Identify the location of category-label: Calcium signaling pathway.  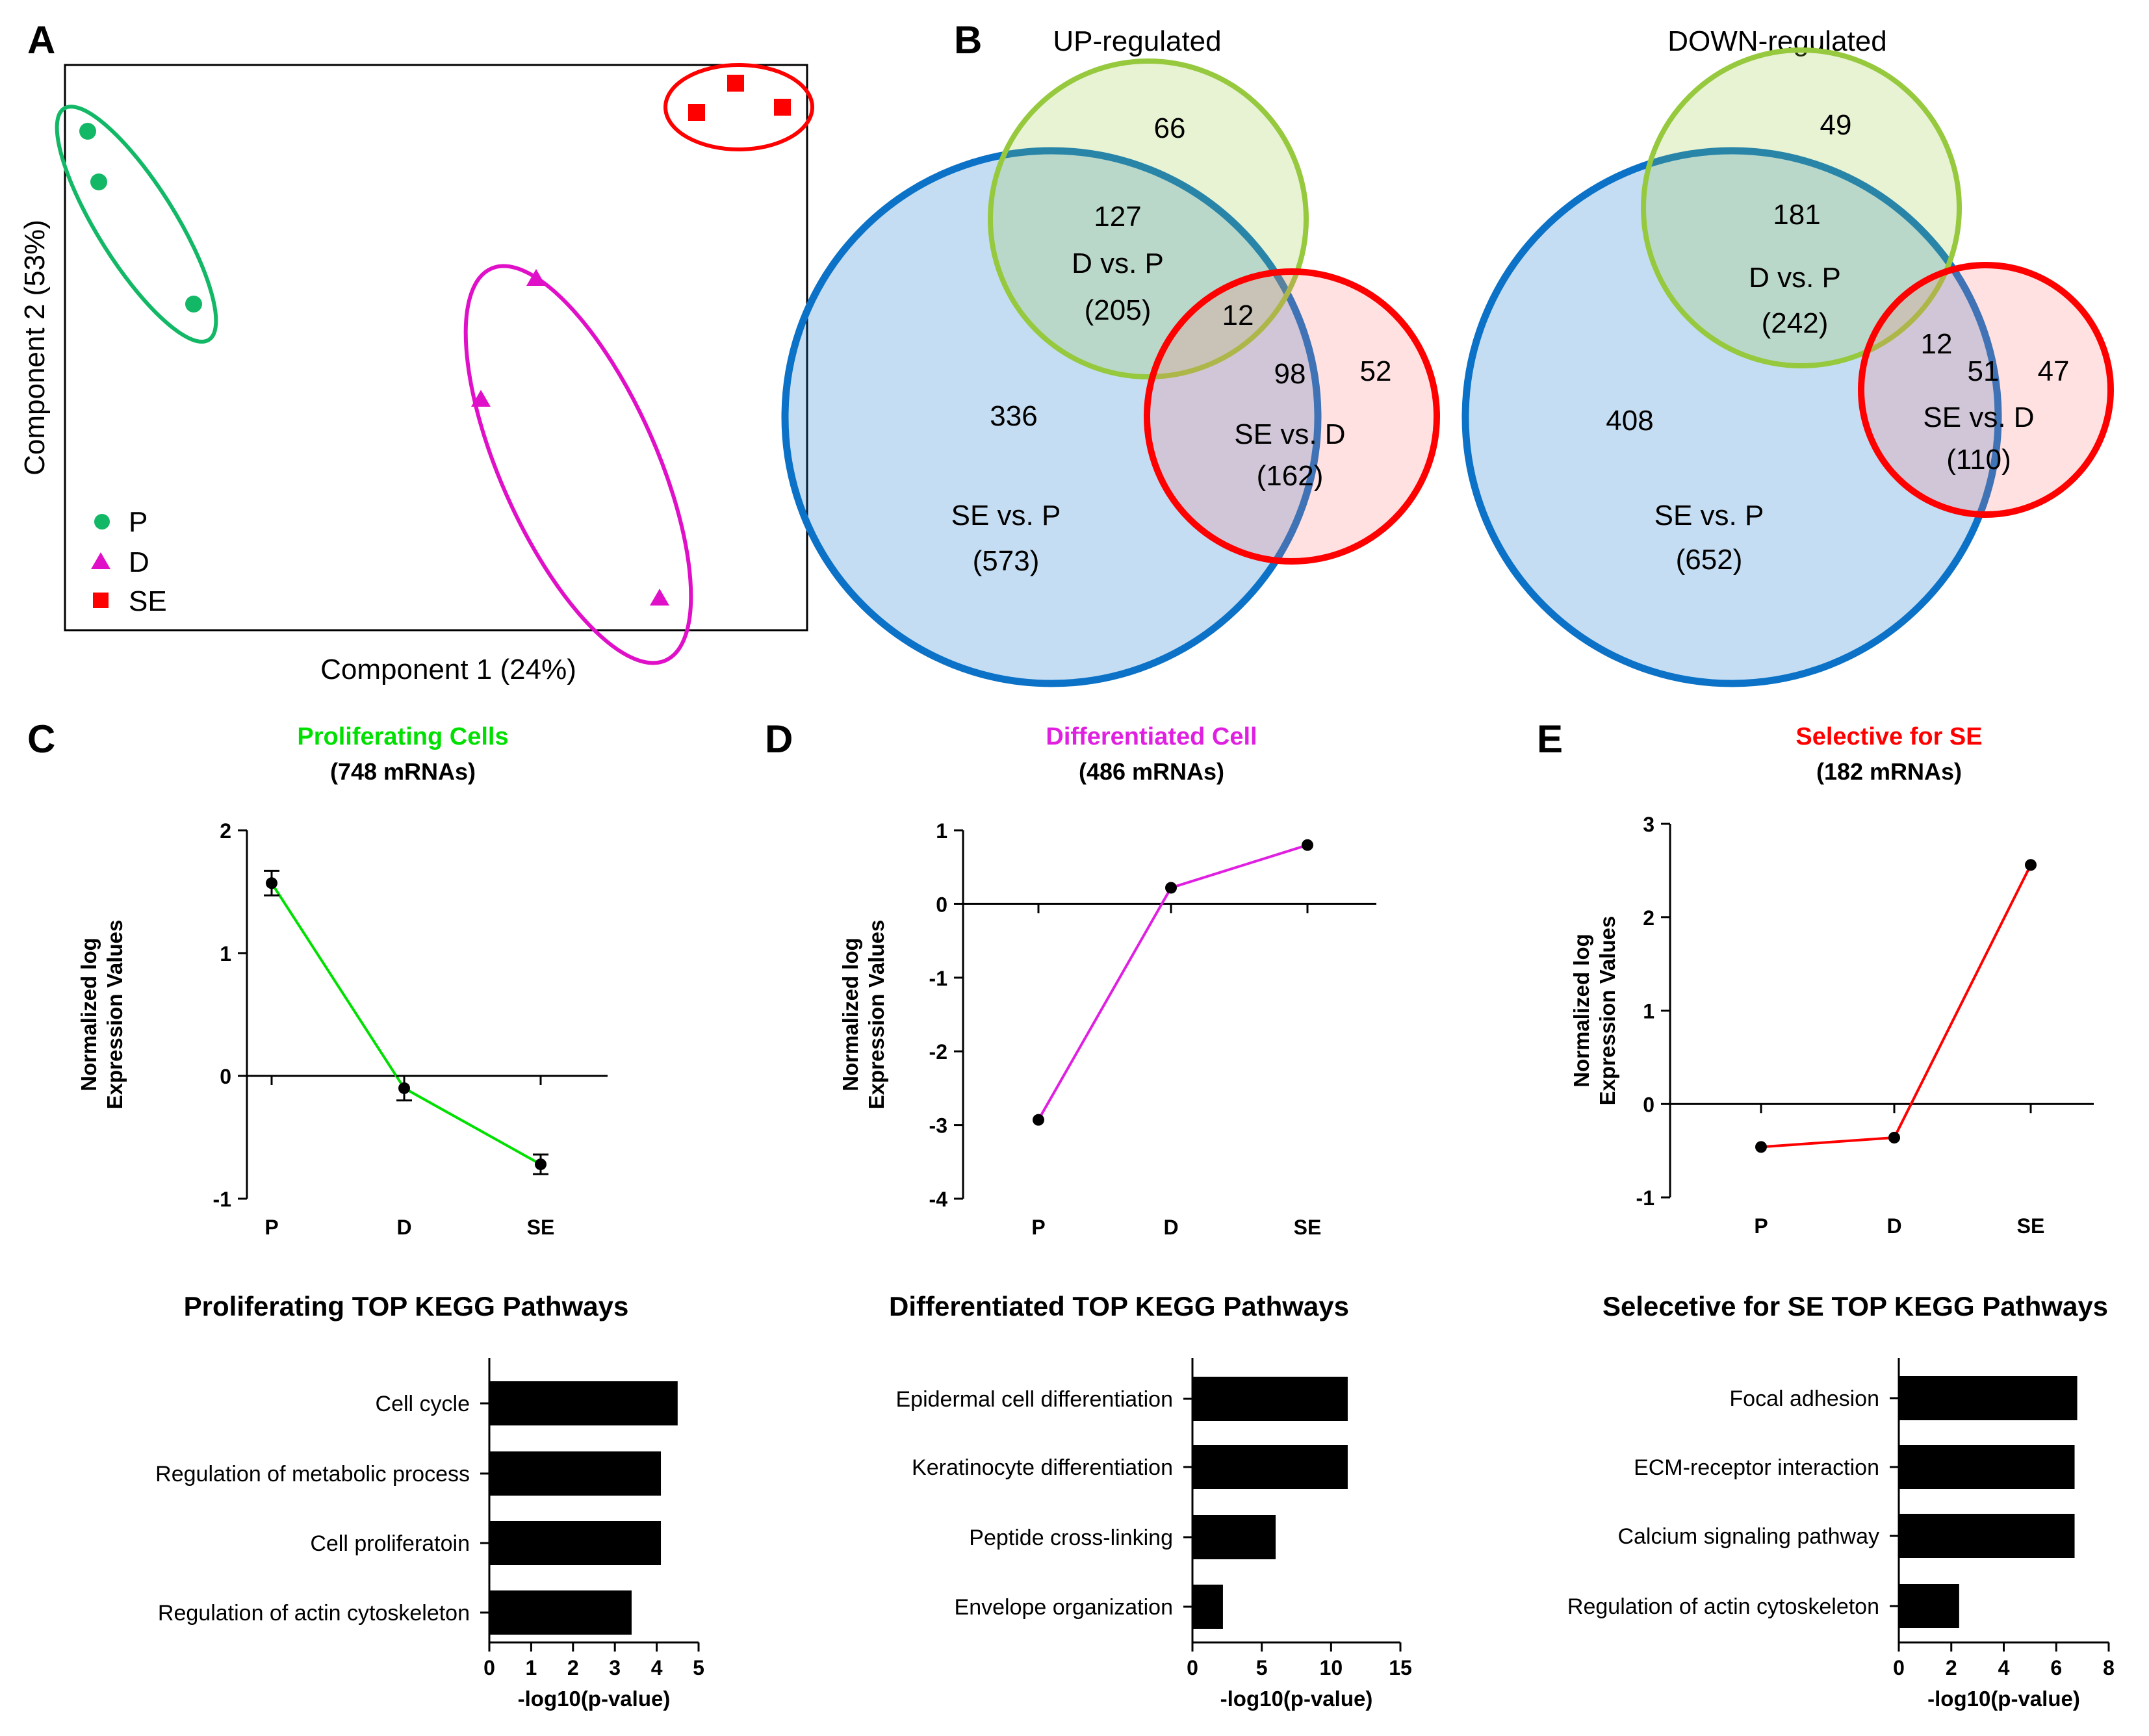
(1748, 1536).